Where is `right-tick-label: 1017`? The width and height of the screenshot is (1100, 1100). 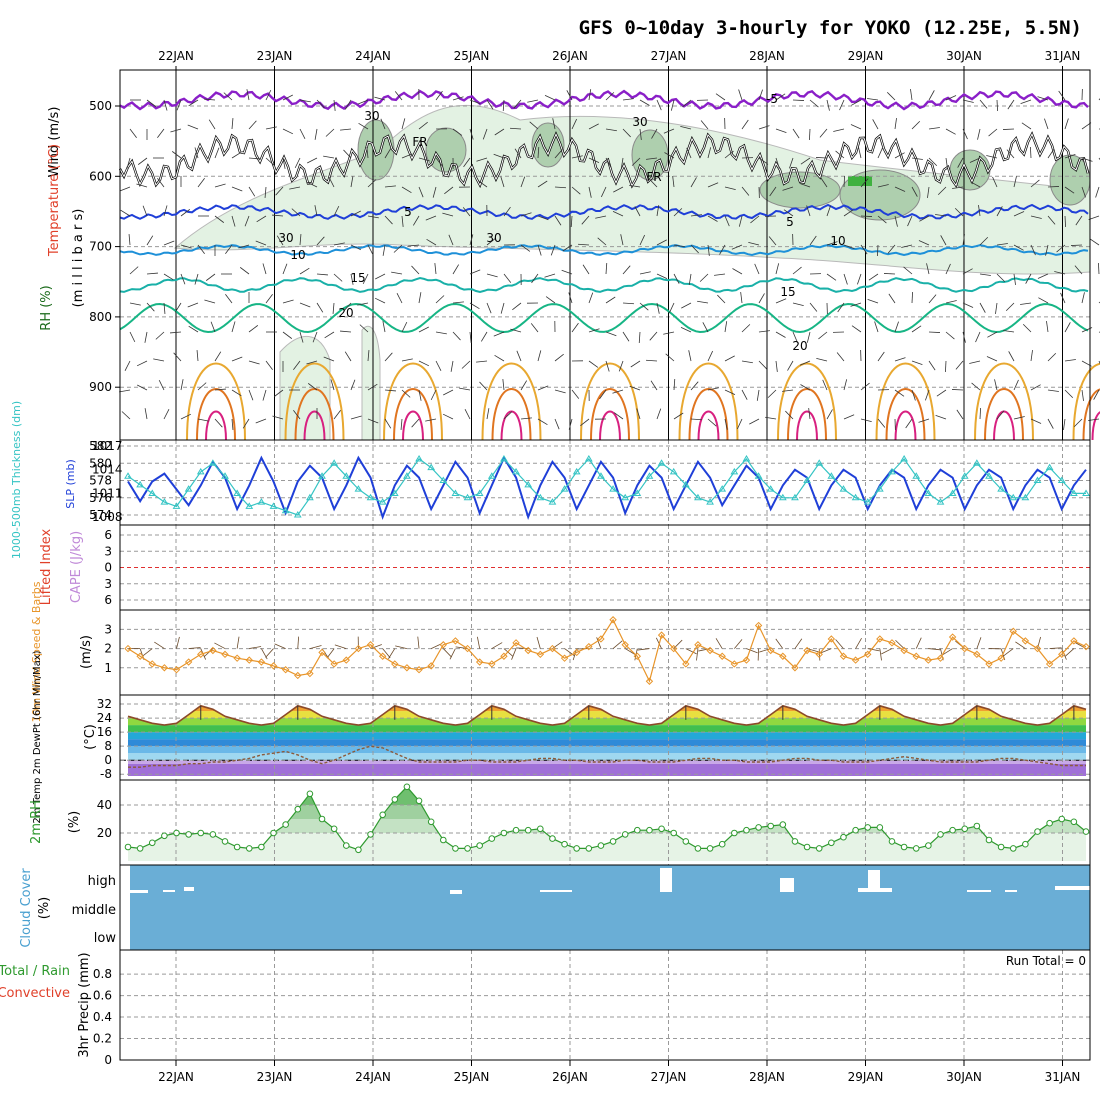 right-tick-label: 1017 is located at coordinates (107, 446).